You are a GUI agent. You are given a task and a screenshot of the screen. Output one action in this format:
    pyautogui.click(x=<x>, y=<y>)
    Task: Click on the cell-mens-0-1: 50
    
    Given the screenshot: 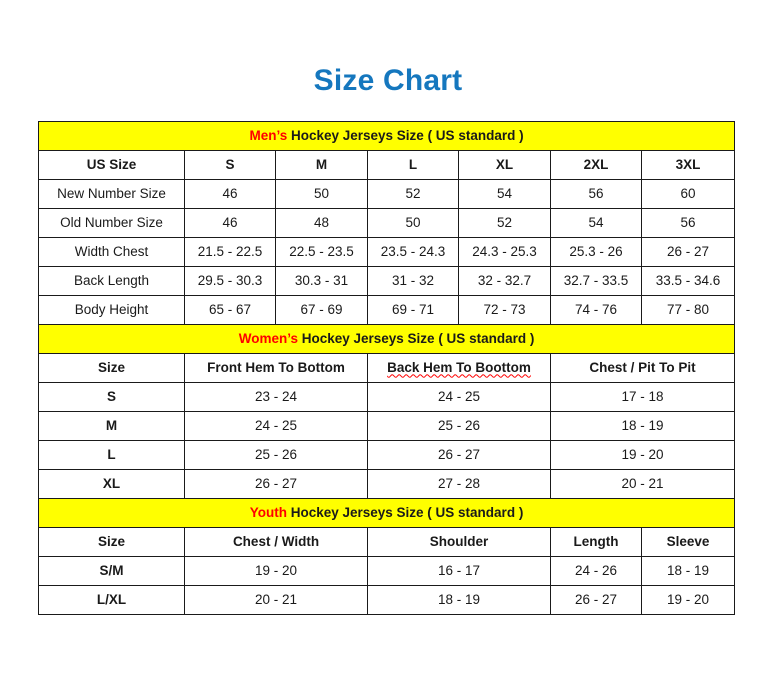 What is the action you would take?
    pyautogui.click(x=321, y=194)
    